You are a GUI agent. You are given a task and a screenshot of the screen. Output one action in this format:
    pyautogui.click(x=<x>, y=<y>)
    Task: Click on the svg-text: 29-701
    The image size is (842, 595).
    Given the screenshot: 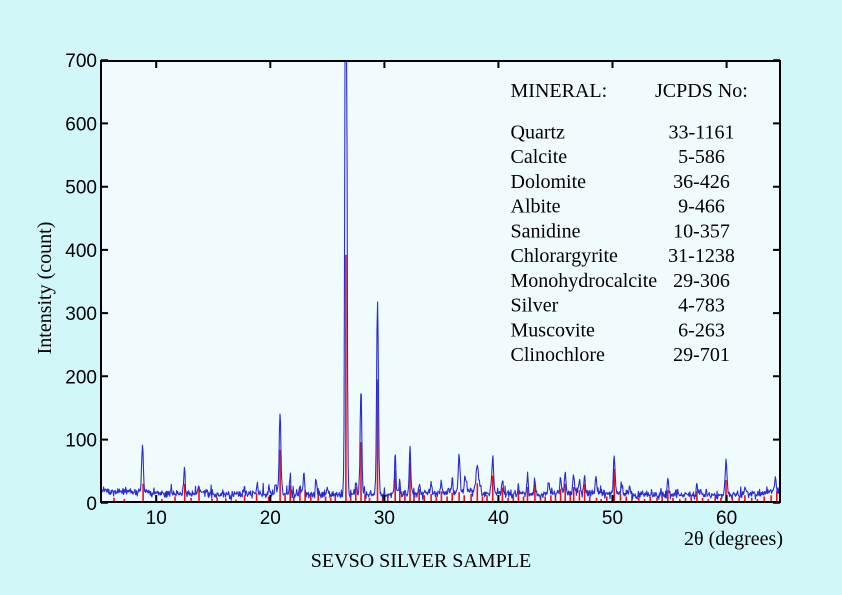 What is the action you would take?
    pyautogui.click(x=701, y=355)
    